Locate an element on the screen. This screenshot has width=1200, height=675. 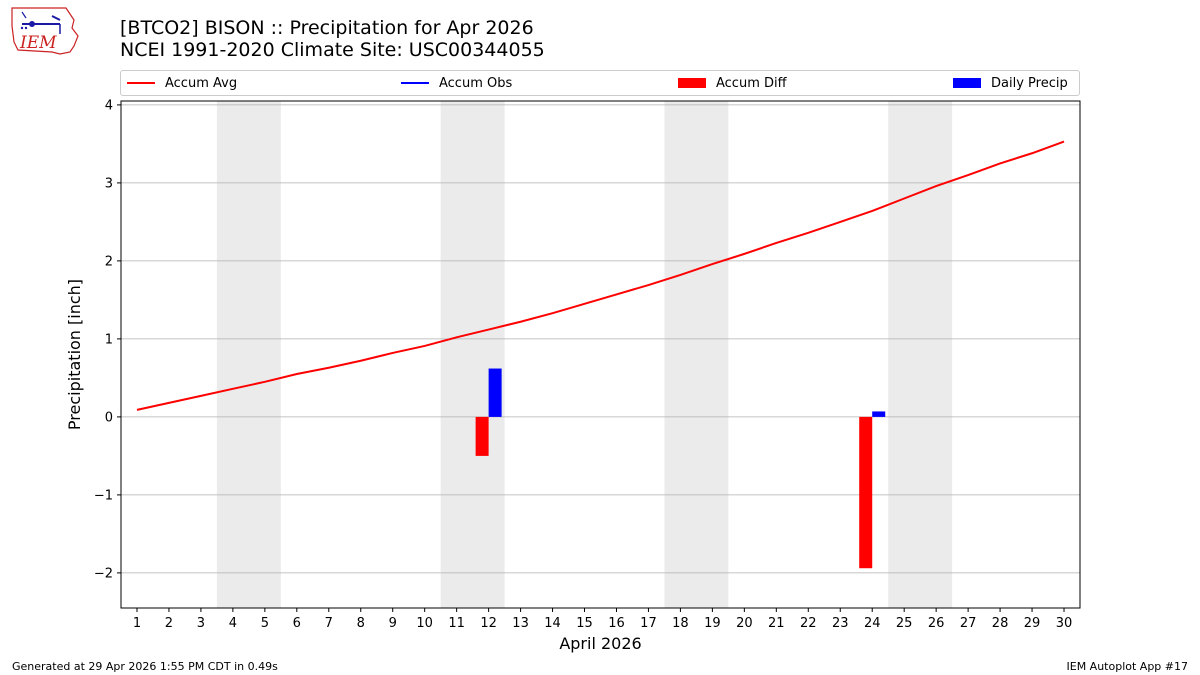
x-tick-label: 7 is located at coordinates (329, 623).